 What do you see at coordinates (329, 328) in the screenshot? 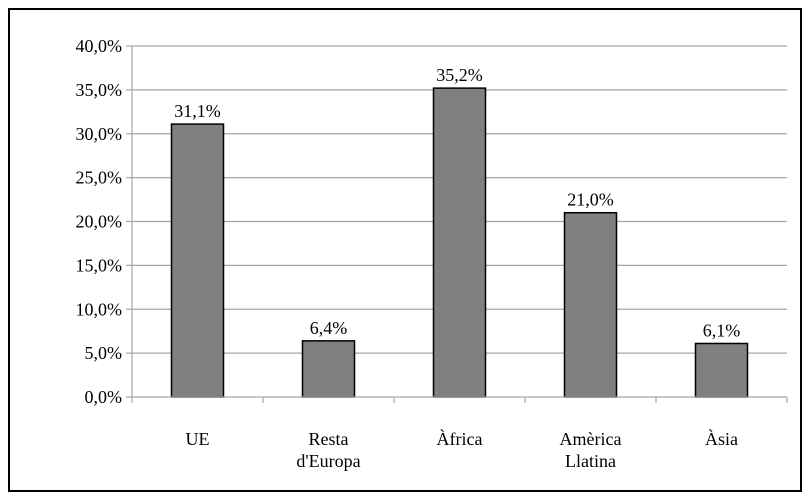
I see `data-label: 6,4%` at bounding box center [329, 328].